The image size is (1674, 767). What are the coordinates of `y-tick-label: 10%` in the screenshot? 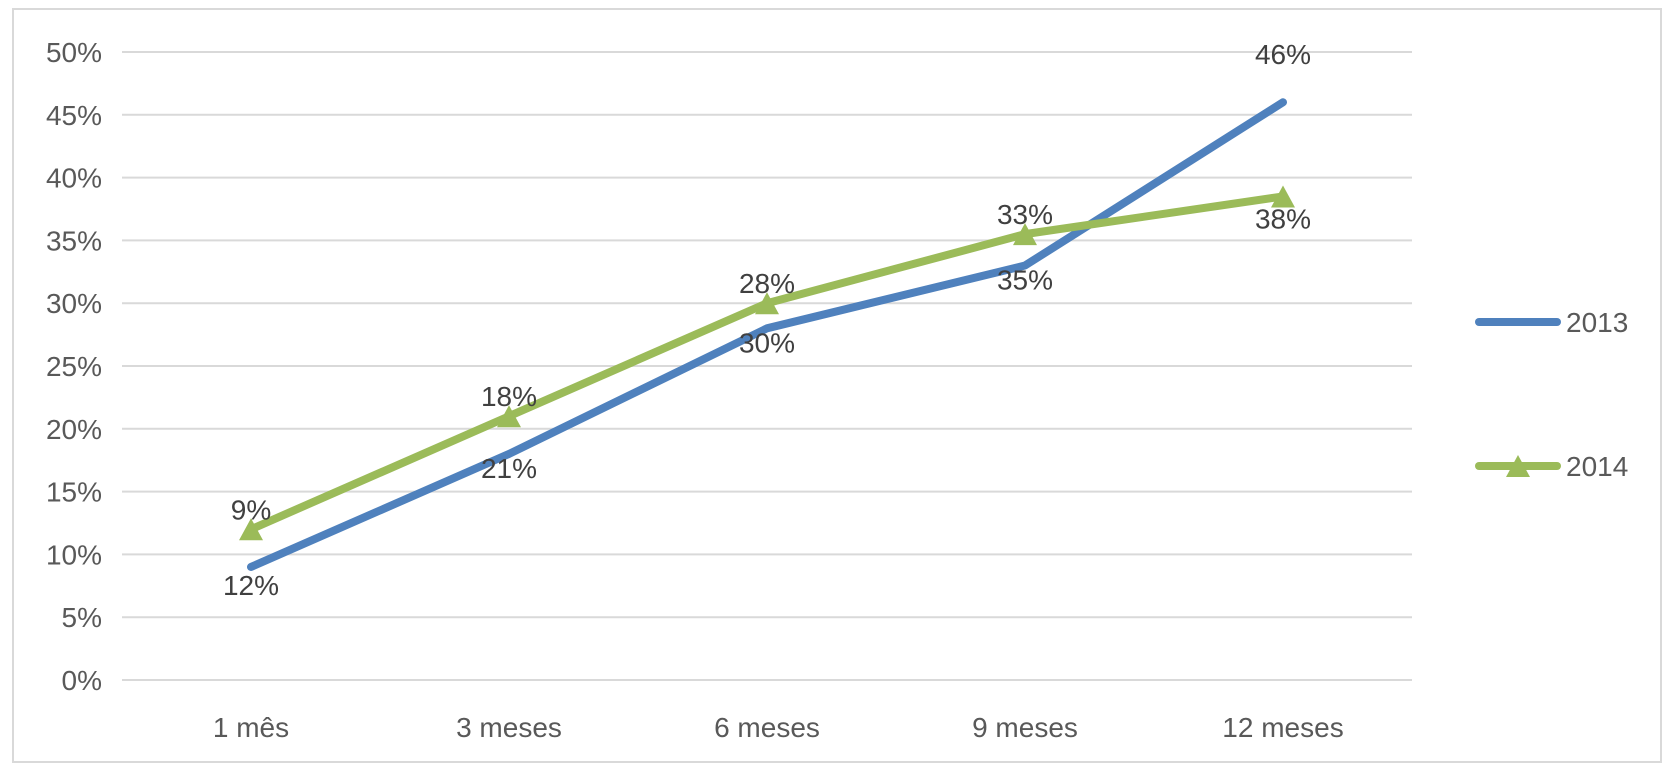 It's located at (74, 554).